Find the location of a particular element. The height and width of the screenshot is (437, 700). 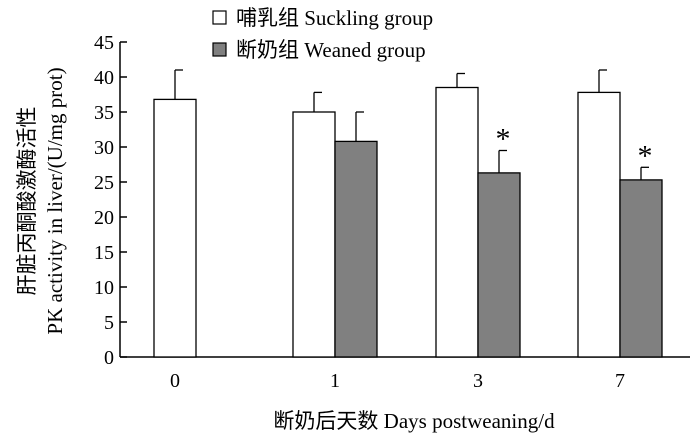

legend-label: 哺乳组 Suckling group is located at coordinates (334, 18).